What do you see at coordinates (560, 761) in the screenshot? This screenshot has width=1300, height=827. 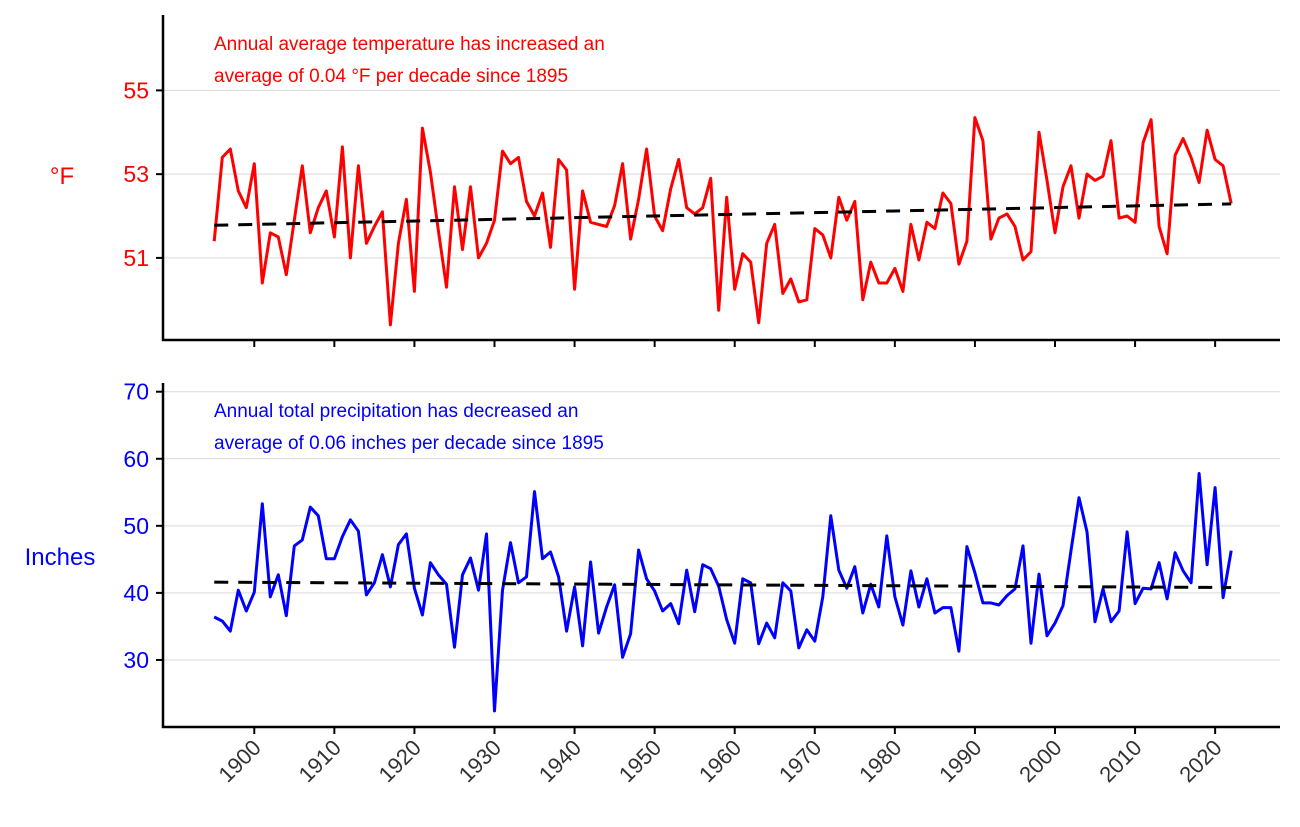 I see `x-tick-label: 1940` at bounding box center [560, 761].